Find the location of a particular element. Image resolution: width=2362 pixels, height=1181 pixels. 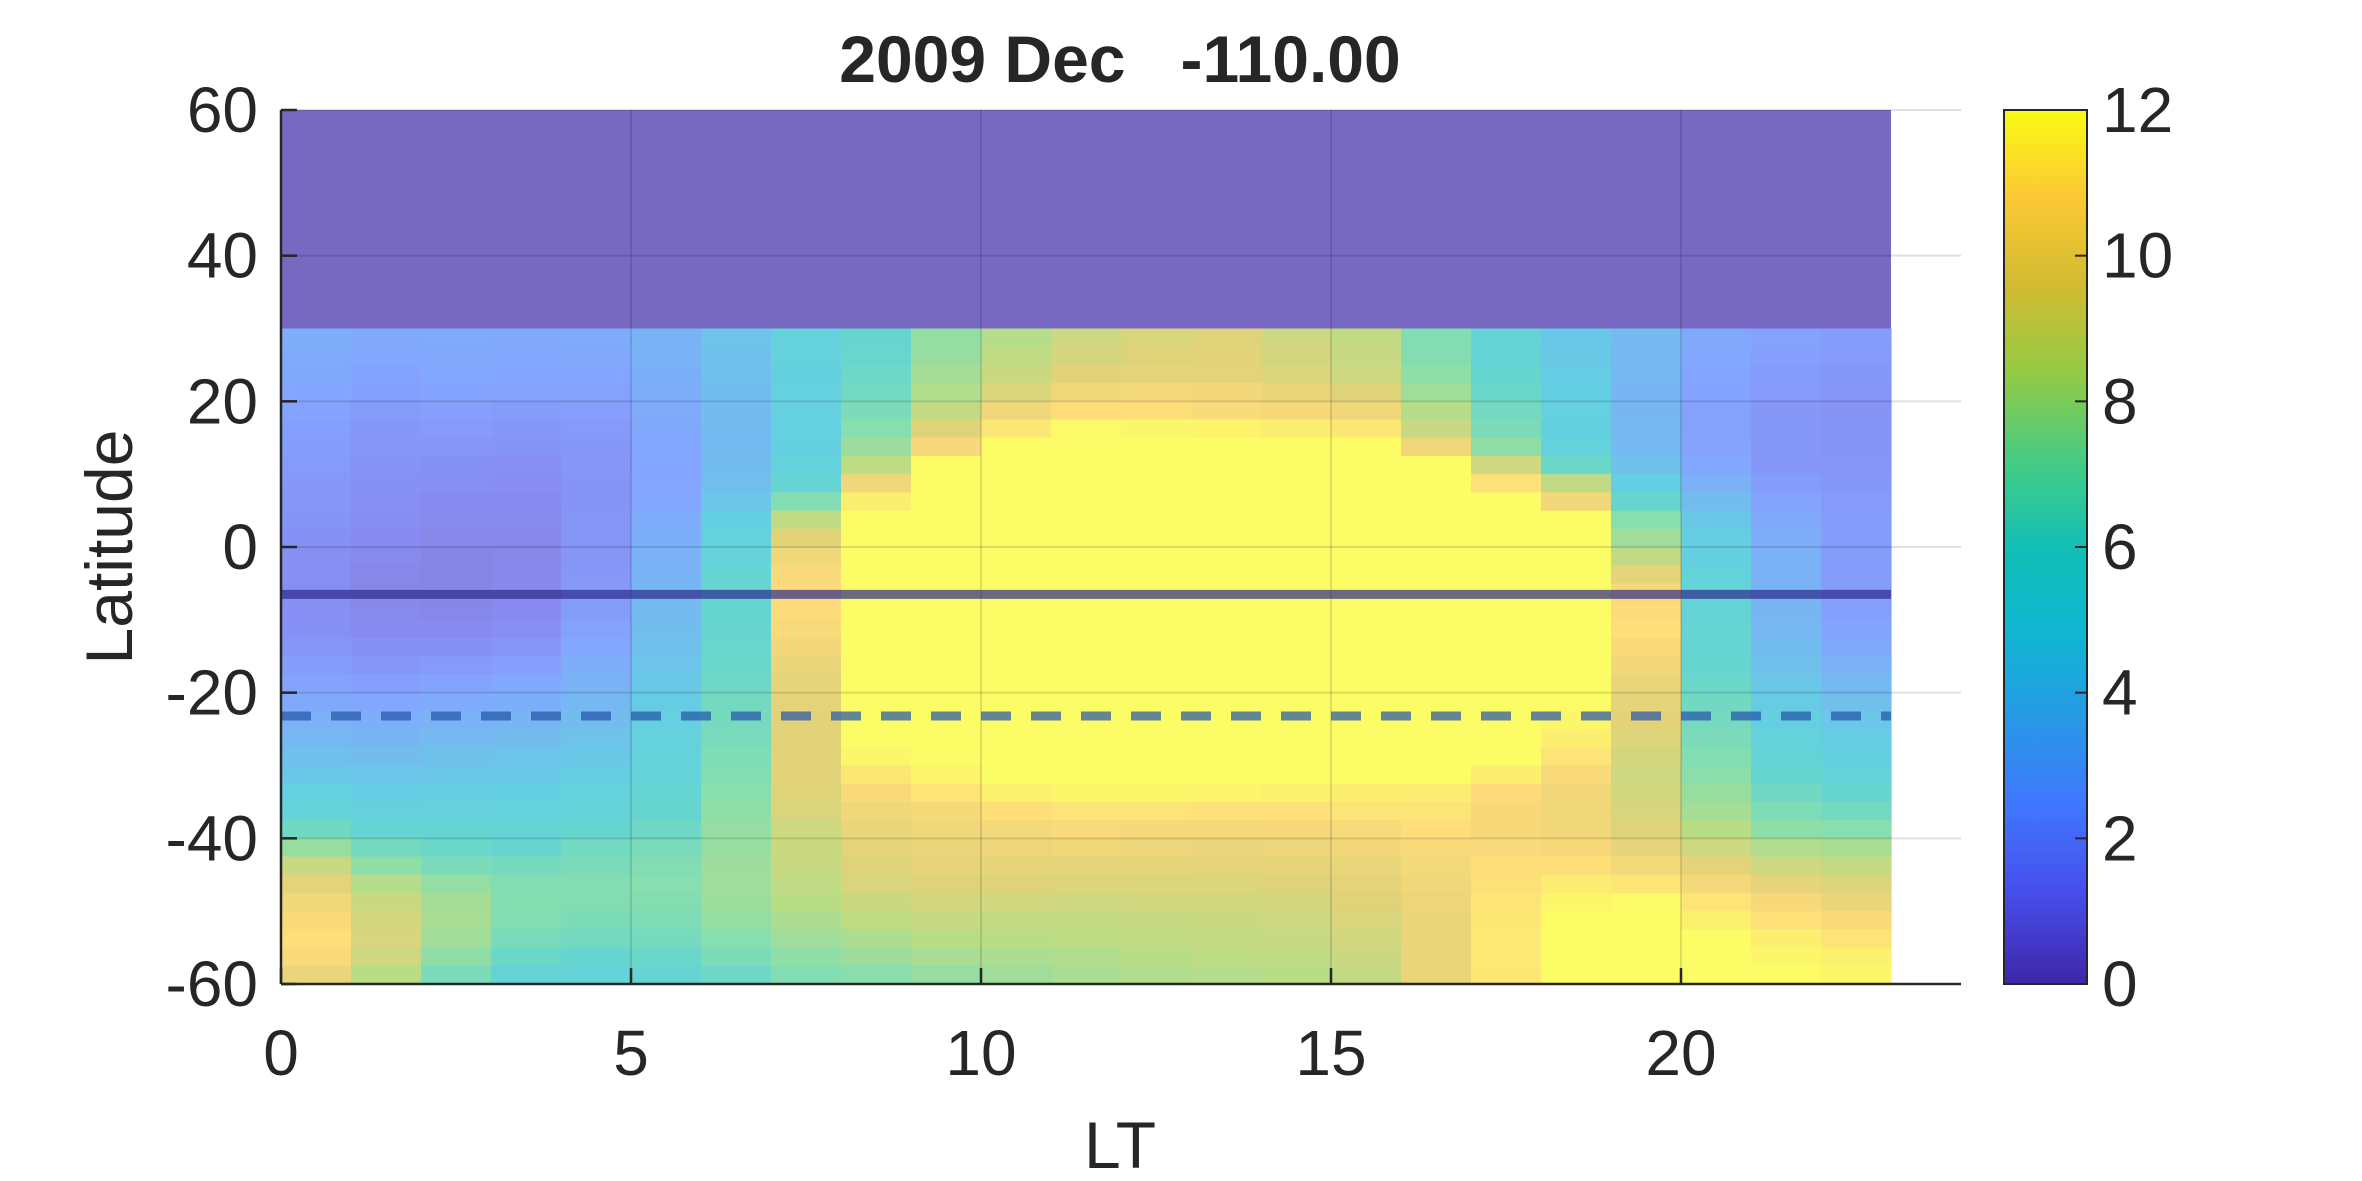

reference-lines is located at coordinates (1086, 655).